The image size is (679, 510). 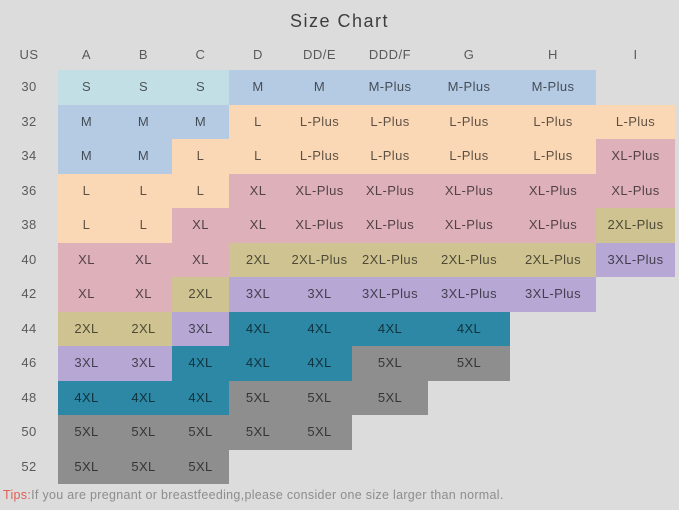 What do you see at coordinates (390, 54) in the screenshot?
I see `column-header-ddd-f: DDD/F` at bounding box center [390, 54].